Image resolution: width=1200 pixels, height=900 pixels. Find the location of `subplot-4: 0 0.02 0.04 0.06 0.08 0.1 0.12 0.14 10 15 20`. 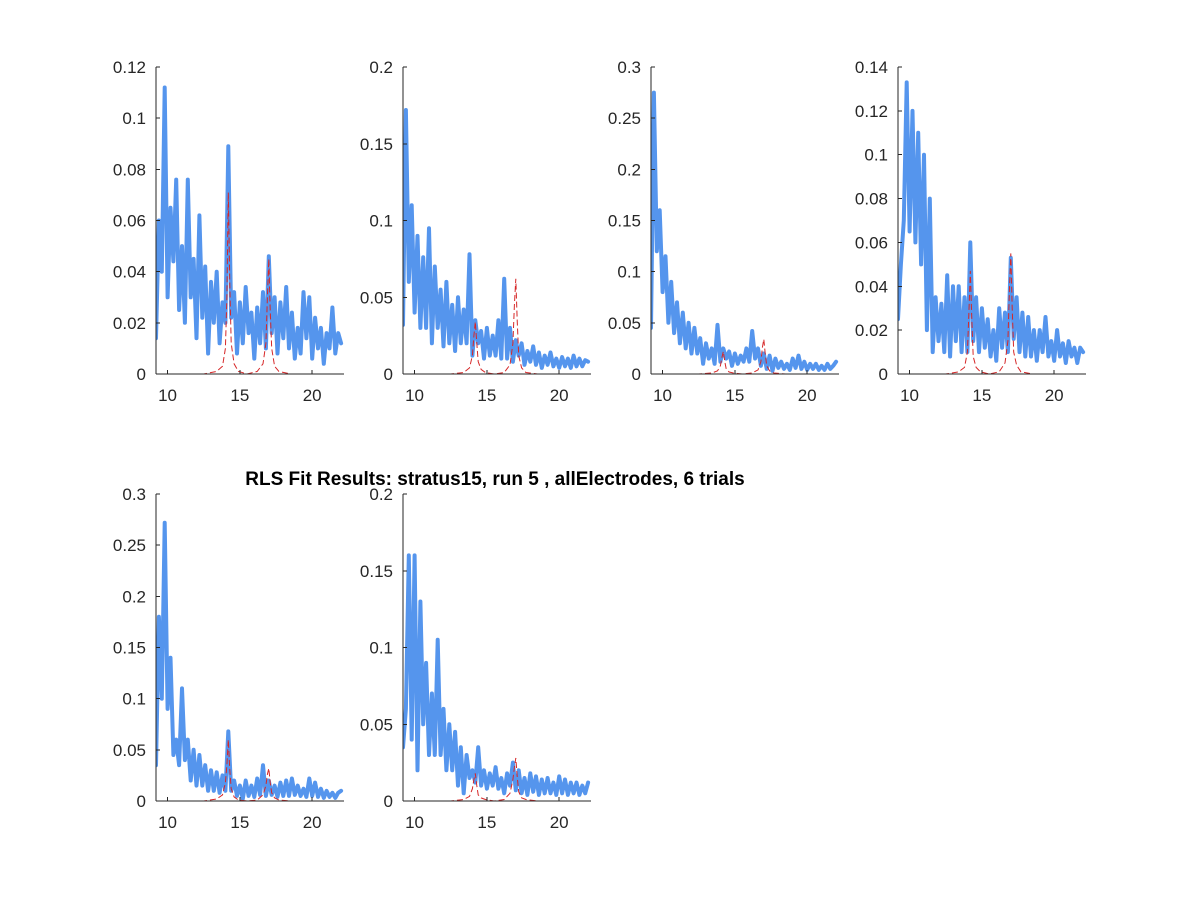

subplot-4: 0 0.02 0.04 0.06 0.08 0.1 0.12 0.14 10 15 20 is located at coordinates (970, 231).